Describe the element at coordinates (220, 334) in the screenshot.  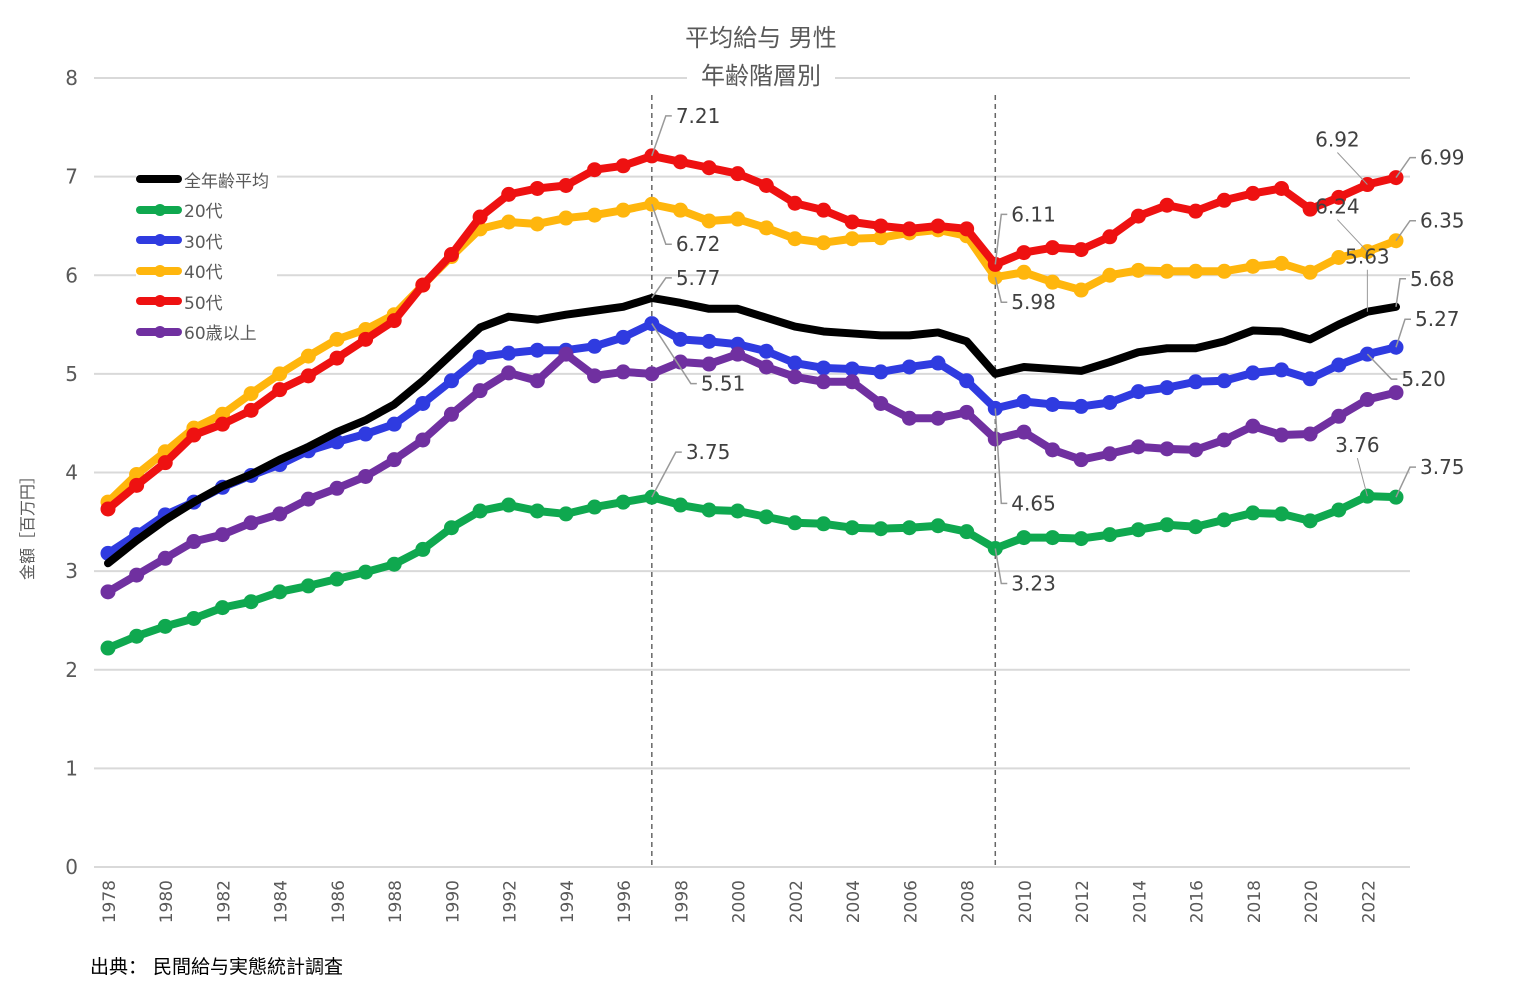
I see `legend-label: 60歳以上` at that location.